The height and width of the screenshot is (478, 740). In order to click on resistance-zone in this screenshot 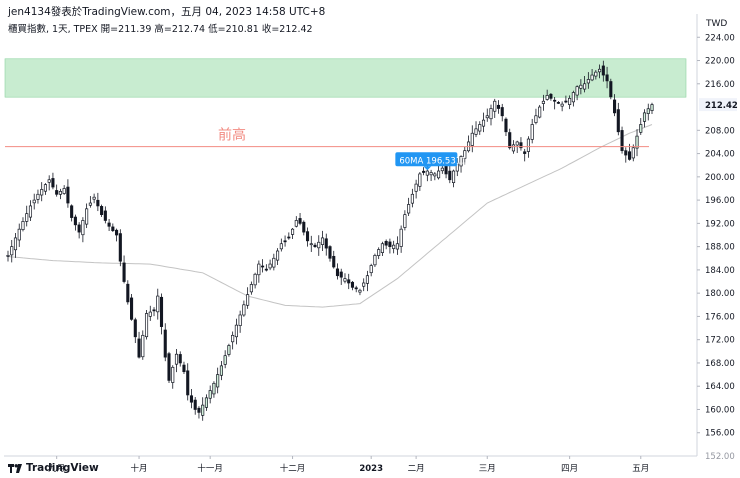, I will do `click(345, 78)`.